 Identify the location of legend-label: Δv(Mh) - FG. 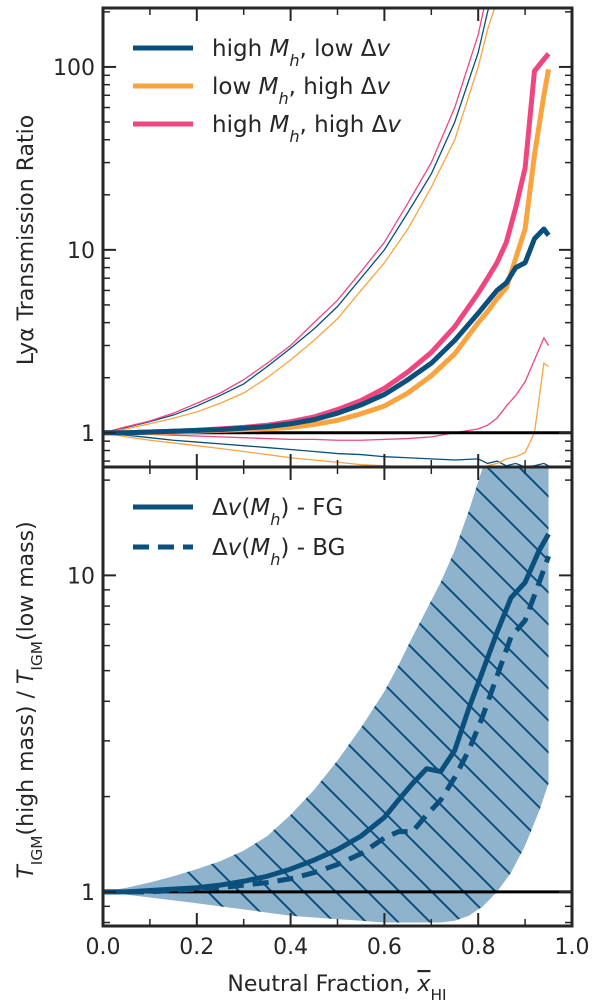
(277, 512).